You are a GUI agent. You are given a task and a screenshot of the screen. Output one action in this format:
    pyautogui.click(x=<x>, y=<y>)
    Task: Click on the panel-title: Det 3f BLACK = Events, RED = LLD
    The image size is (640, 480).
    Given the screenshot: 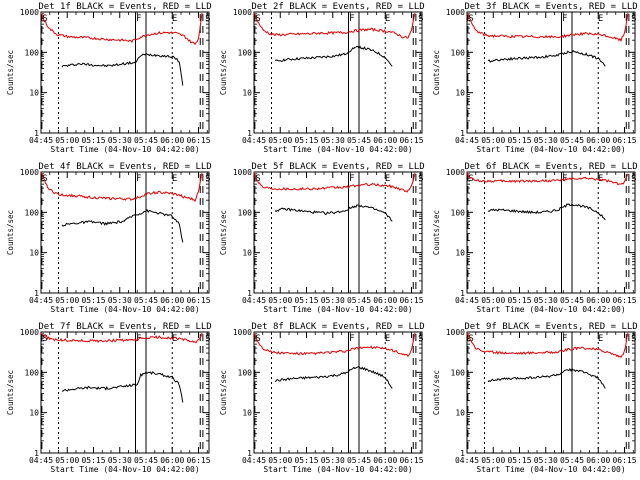 What is the action you would take?
    pyautogui.click(x=550, y=7)
    